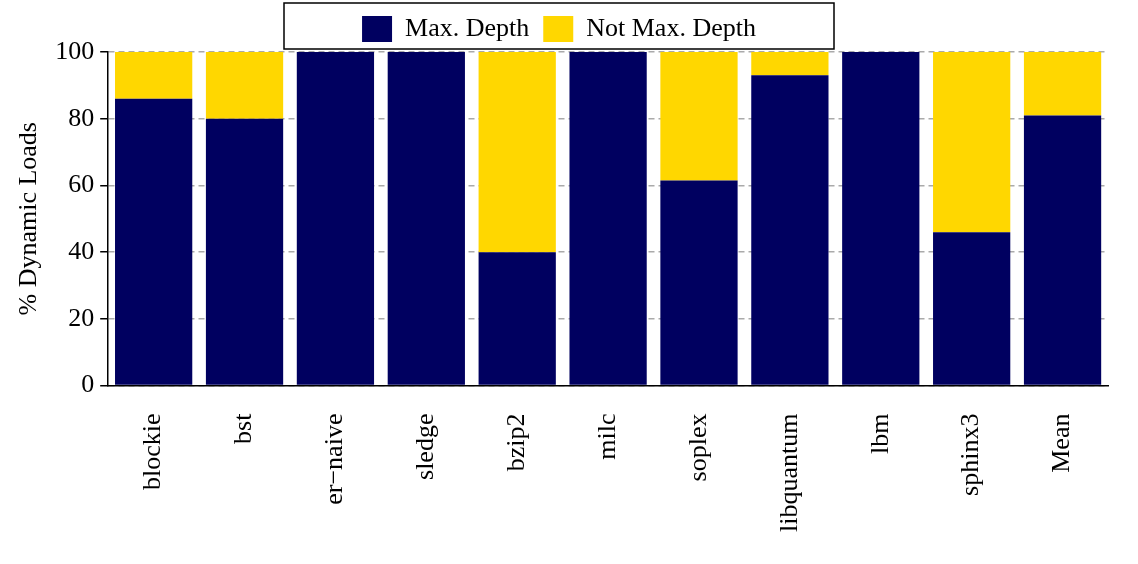  Describe the element at coordinates (467, 27) in the screenshot. I see `legend-label: Max. Depth` at that location.